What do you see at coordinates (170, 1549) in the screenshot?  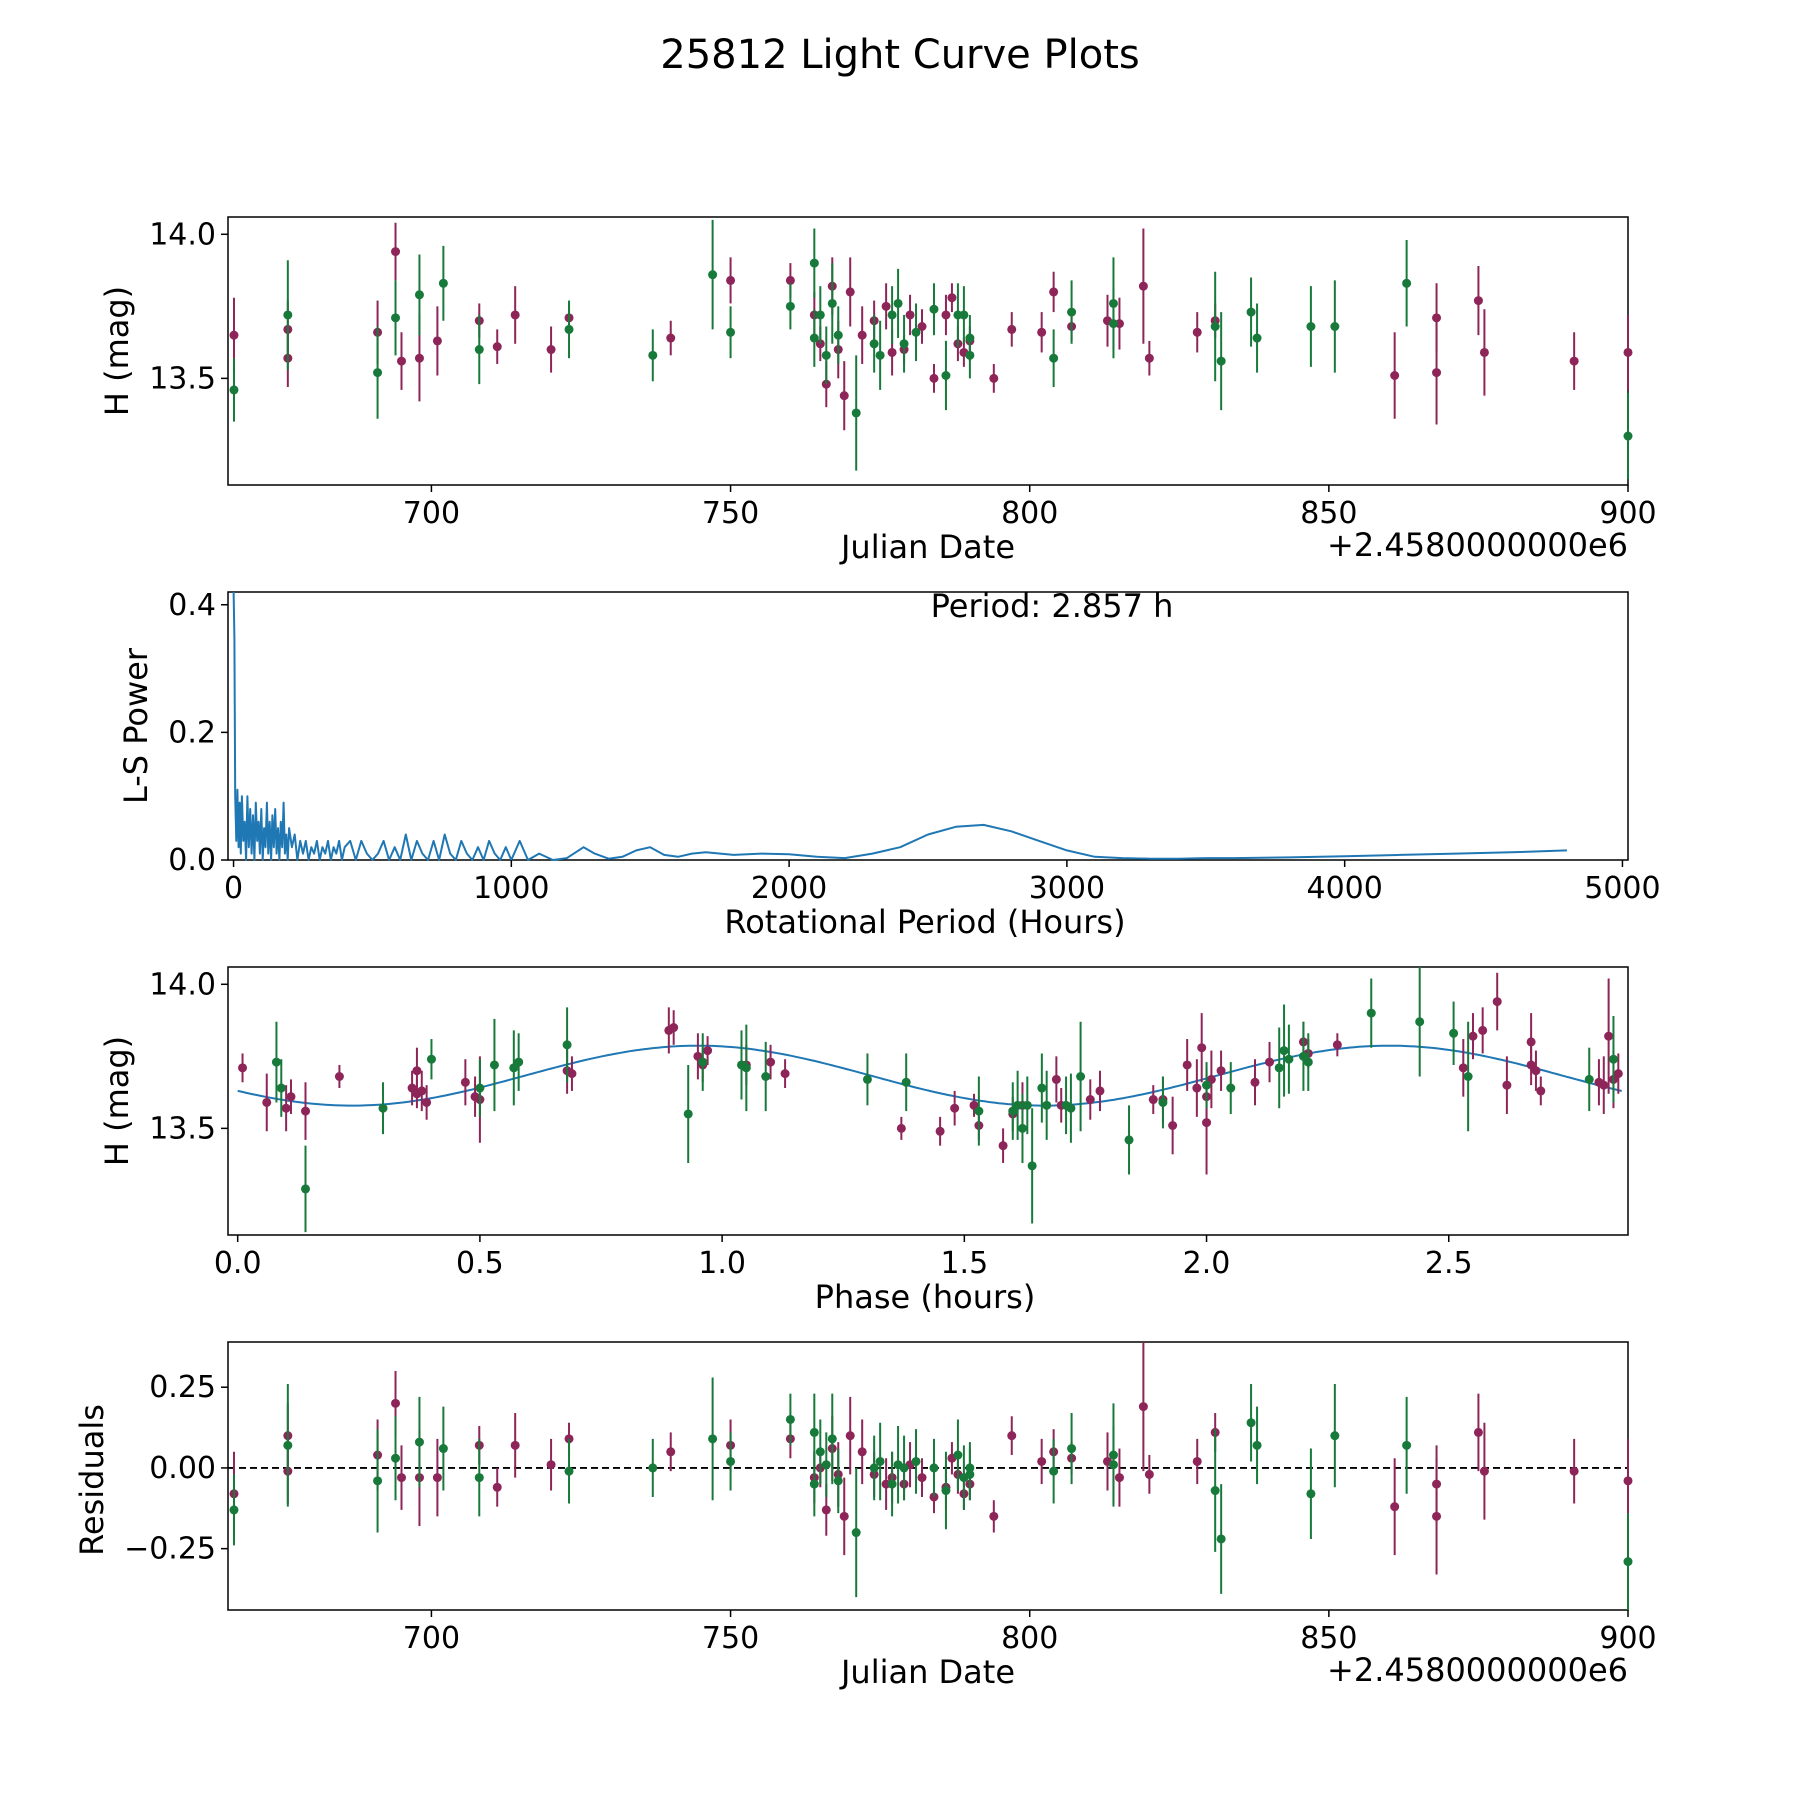 I see `residuals-ytick-label: −0.25` at bounding box center [170, 1549].